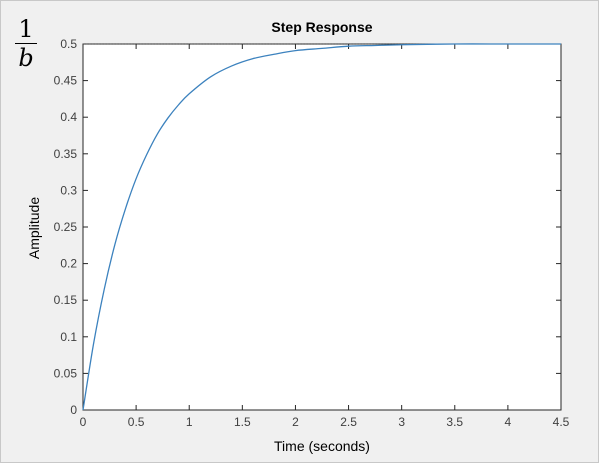 The width and height of the screenshot is (599, 463). I want to click on y-tick-label: 0.15, so click(66, 300).